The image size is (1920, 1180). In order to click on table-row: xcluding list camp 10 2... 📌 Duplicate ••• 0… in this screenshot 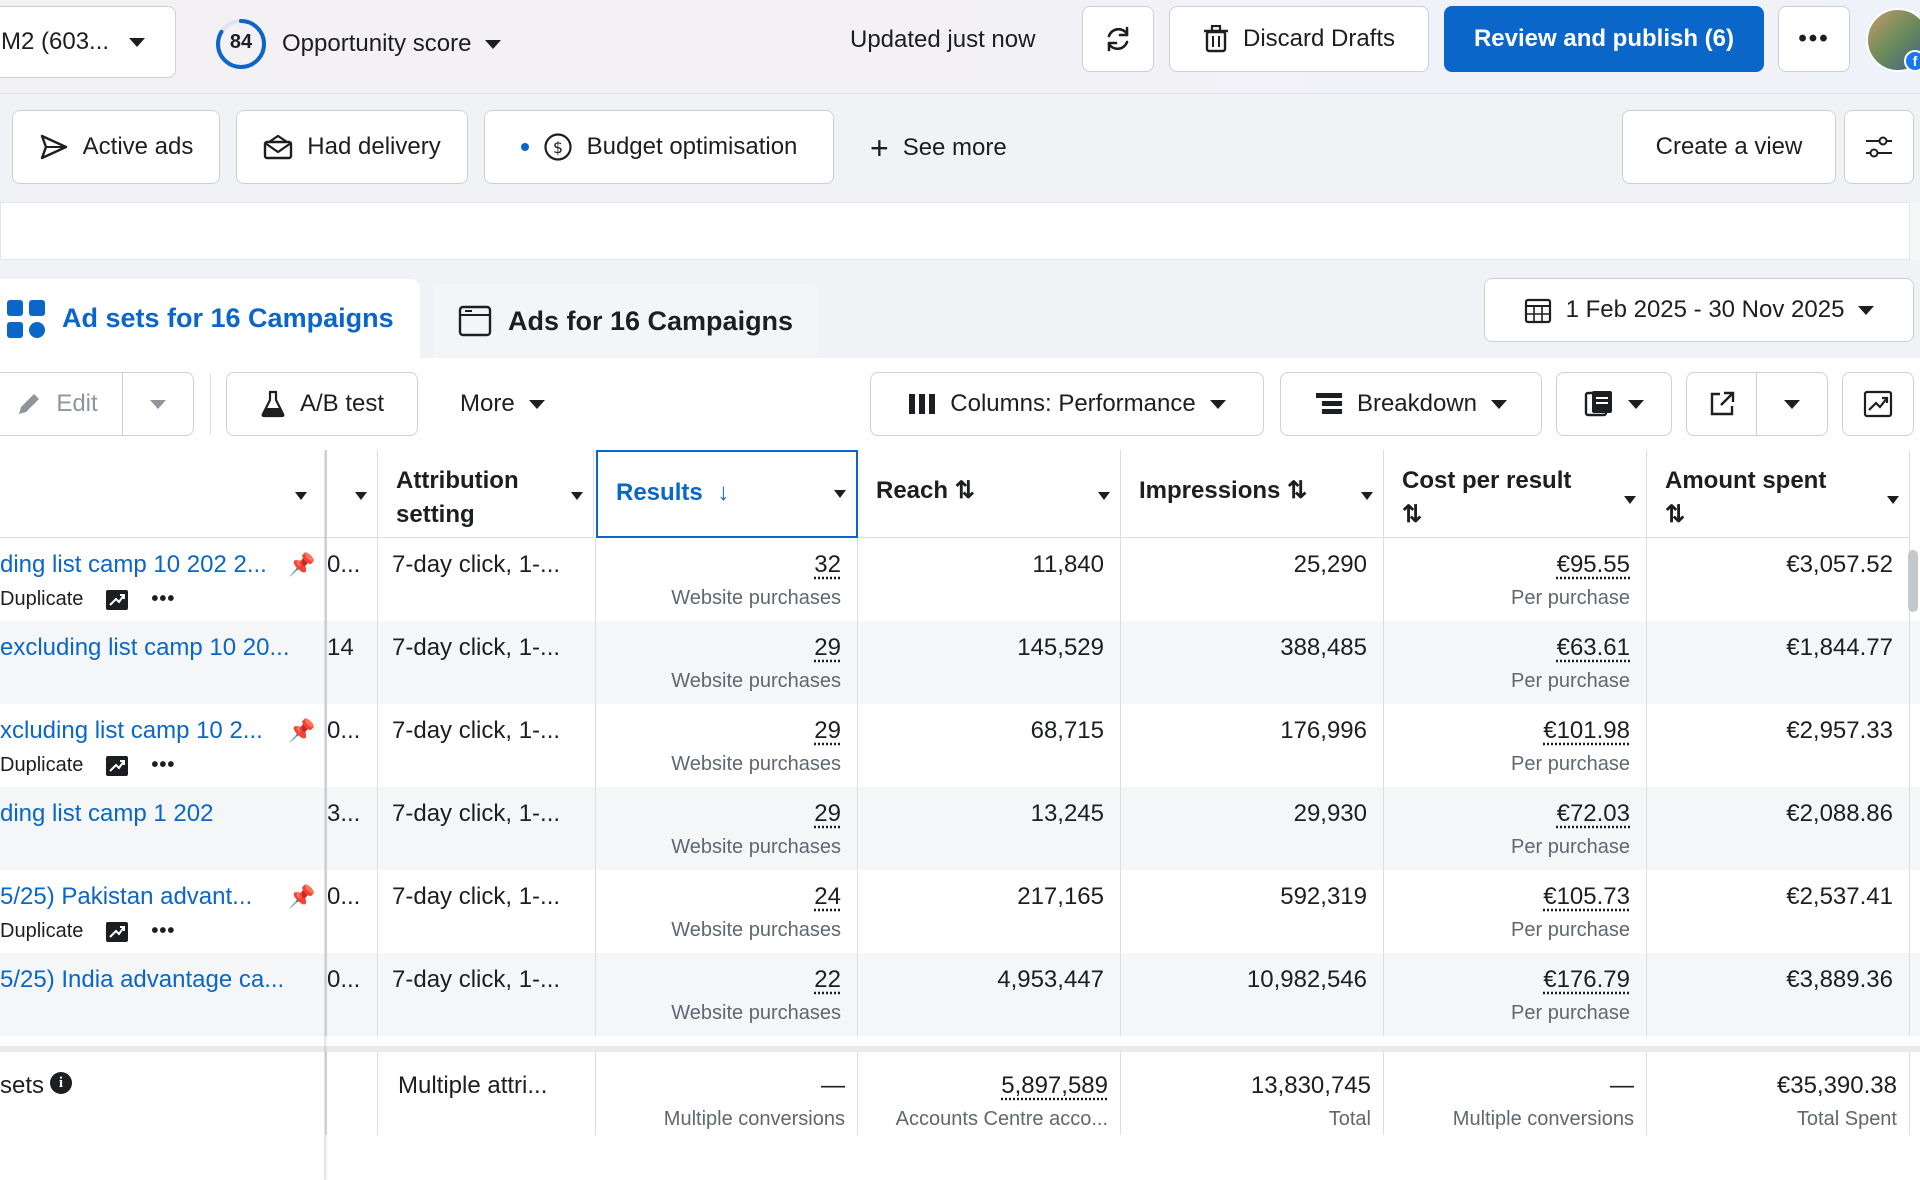, I will do `click(960, 745)`.